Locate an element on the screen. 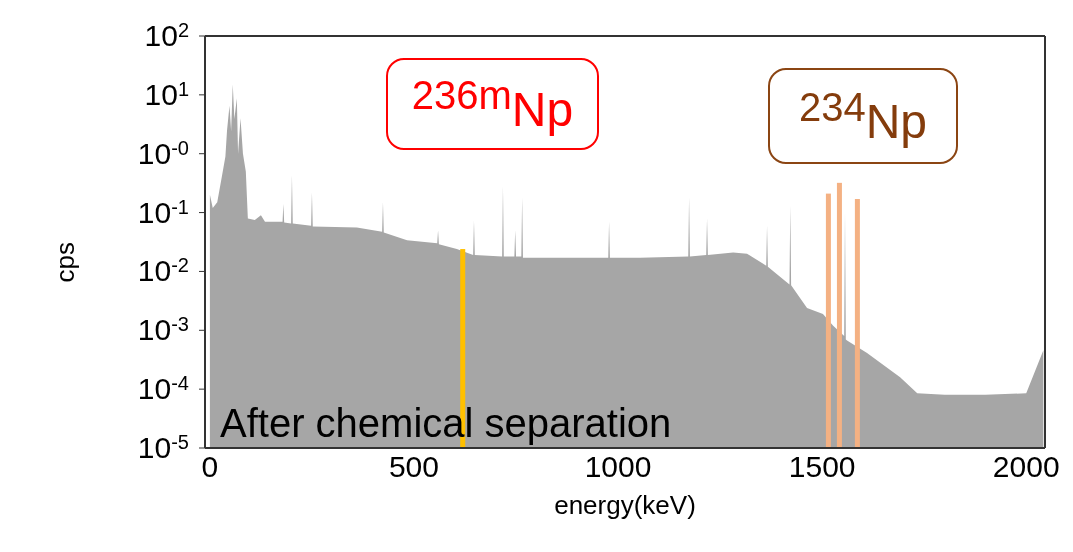 Image resolution: width=1073 pixels, height=552 pixels. annotation: $^{236m}$Np is located at coordinates (492, 104).